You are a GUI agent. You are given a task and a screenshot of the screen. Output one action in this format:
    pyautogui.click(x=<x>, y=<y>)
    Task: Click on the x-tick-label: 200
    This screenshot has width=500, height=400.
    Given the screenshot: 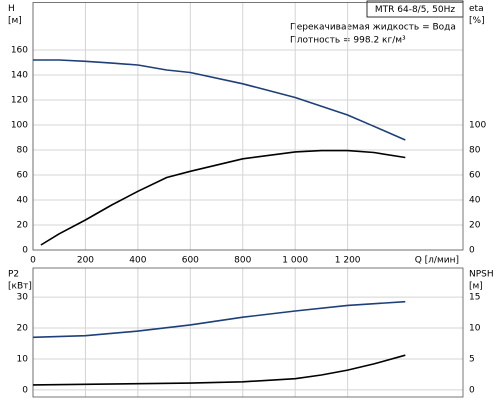 What is the action you would take?
    pyautogui.click(x=85, y=261)
    